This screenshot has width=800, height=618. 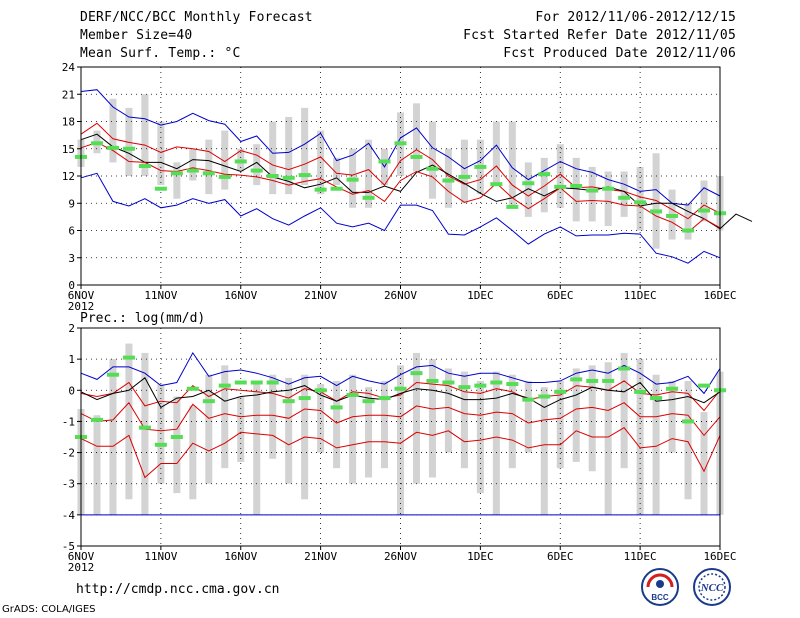 What do you see at coordinates (196, 17) in the screenshot?
I see `chart-title: DERF/NCC/BCC Monthly Forecast` at bounding box center [196, 17].